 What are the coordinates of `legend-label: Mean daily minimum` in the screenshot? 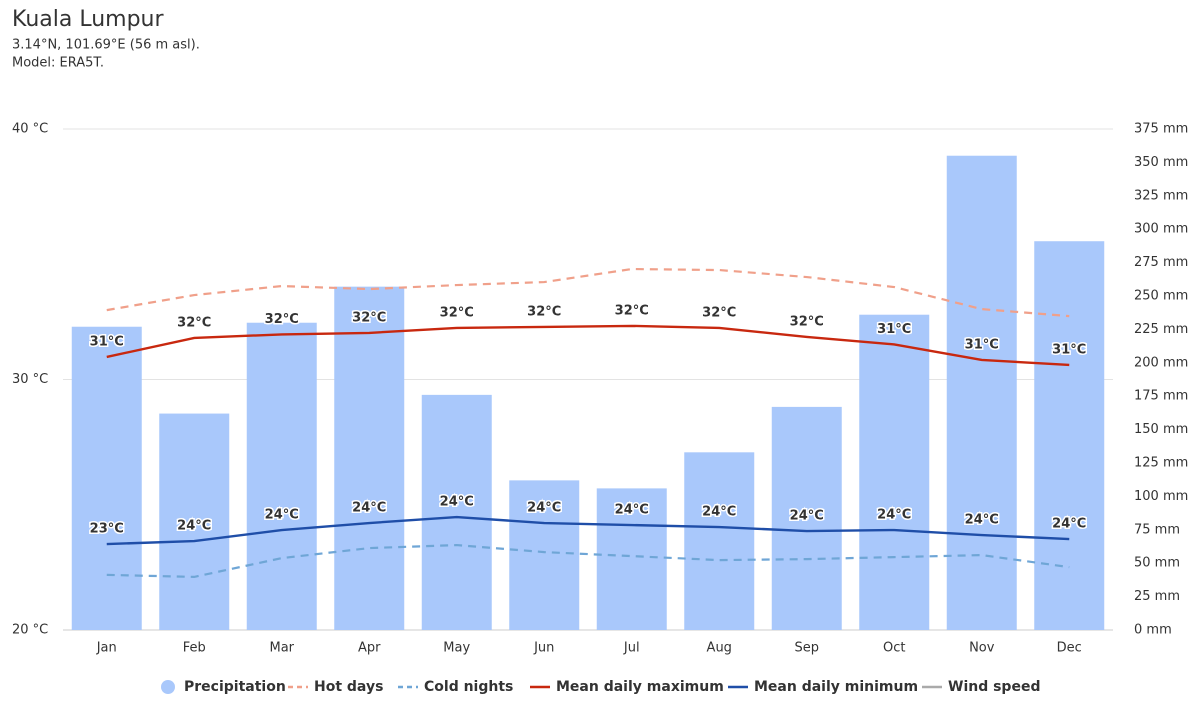 It's located at (836, 687).